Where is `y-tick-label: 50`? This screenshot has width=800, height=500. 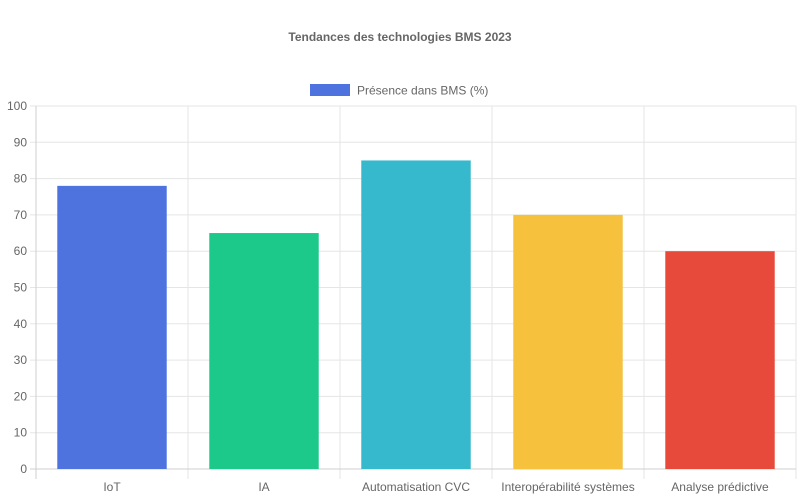
y-tick-label: 50 is located at coordinates (21, 288).